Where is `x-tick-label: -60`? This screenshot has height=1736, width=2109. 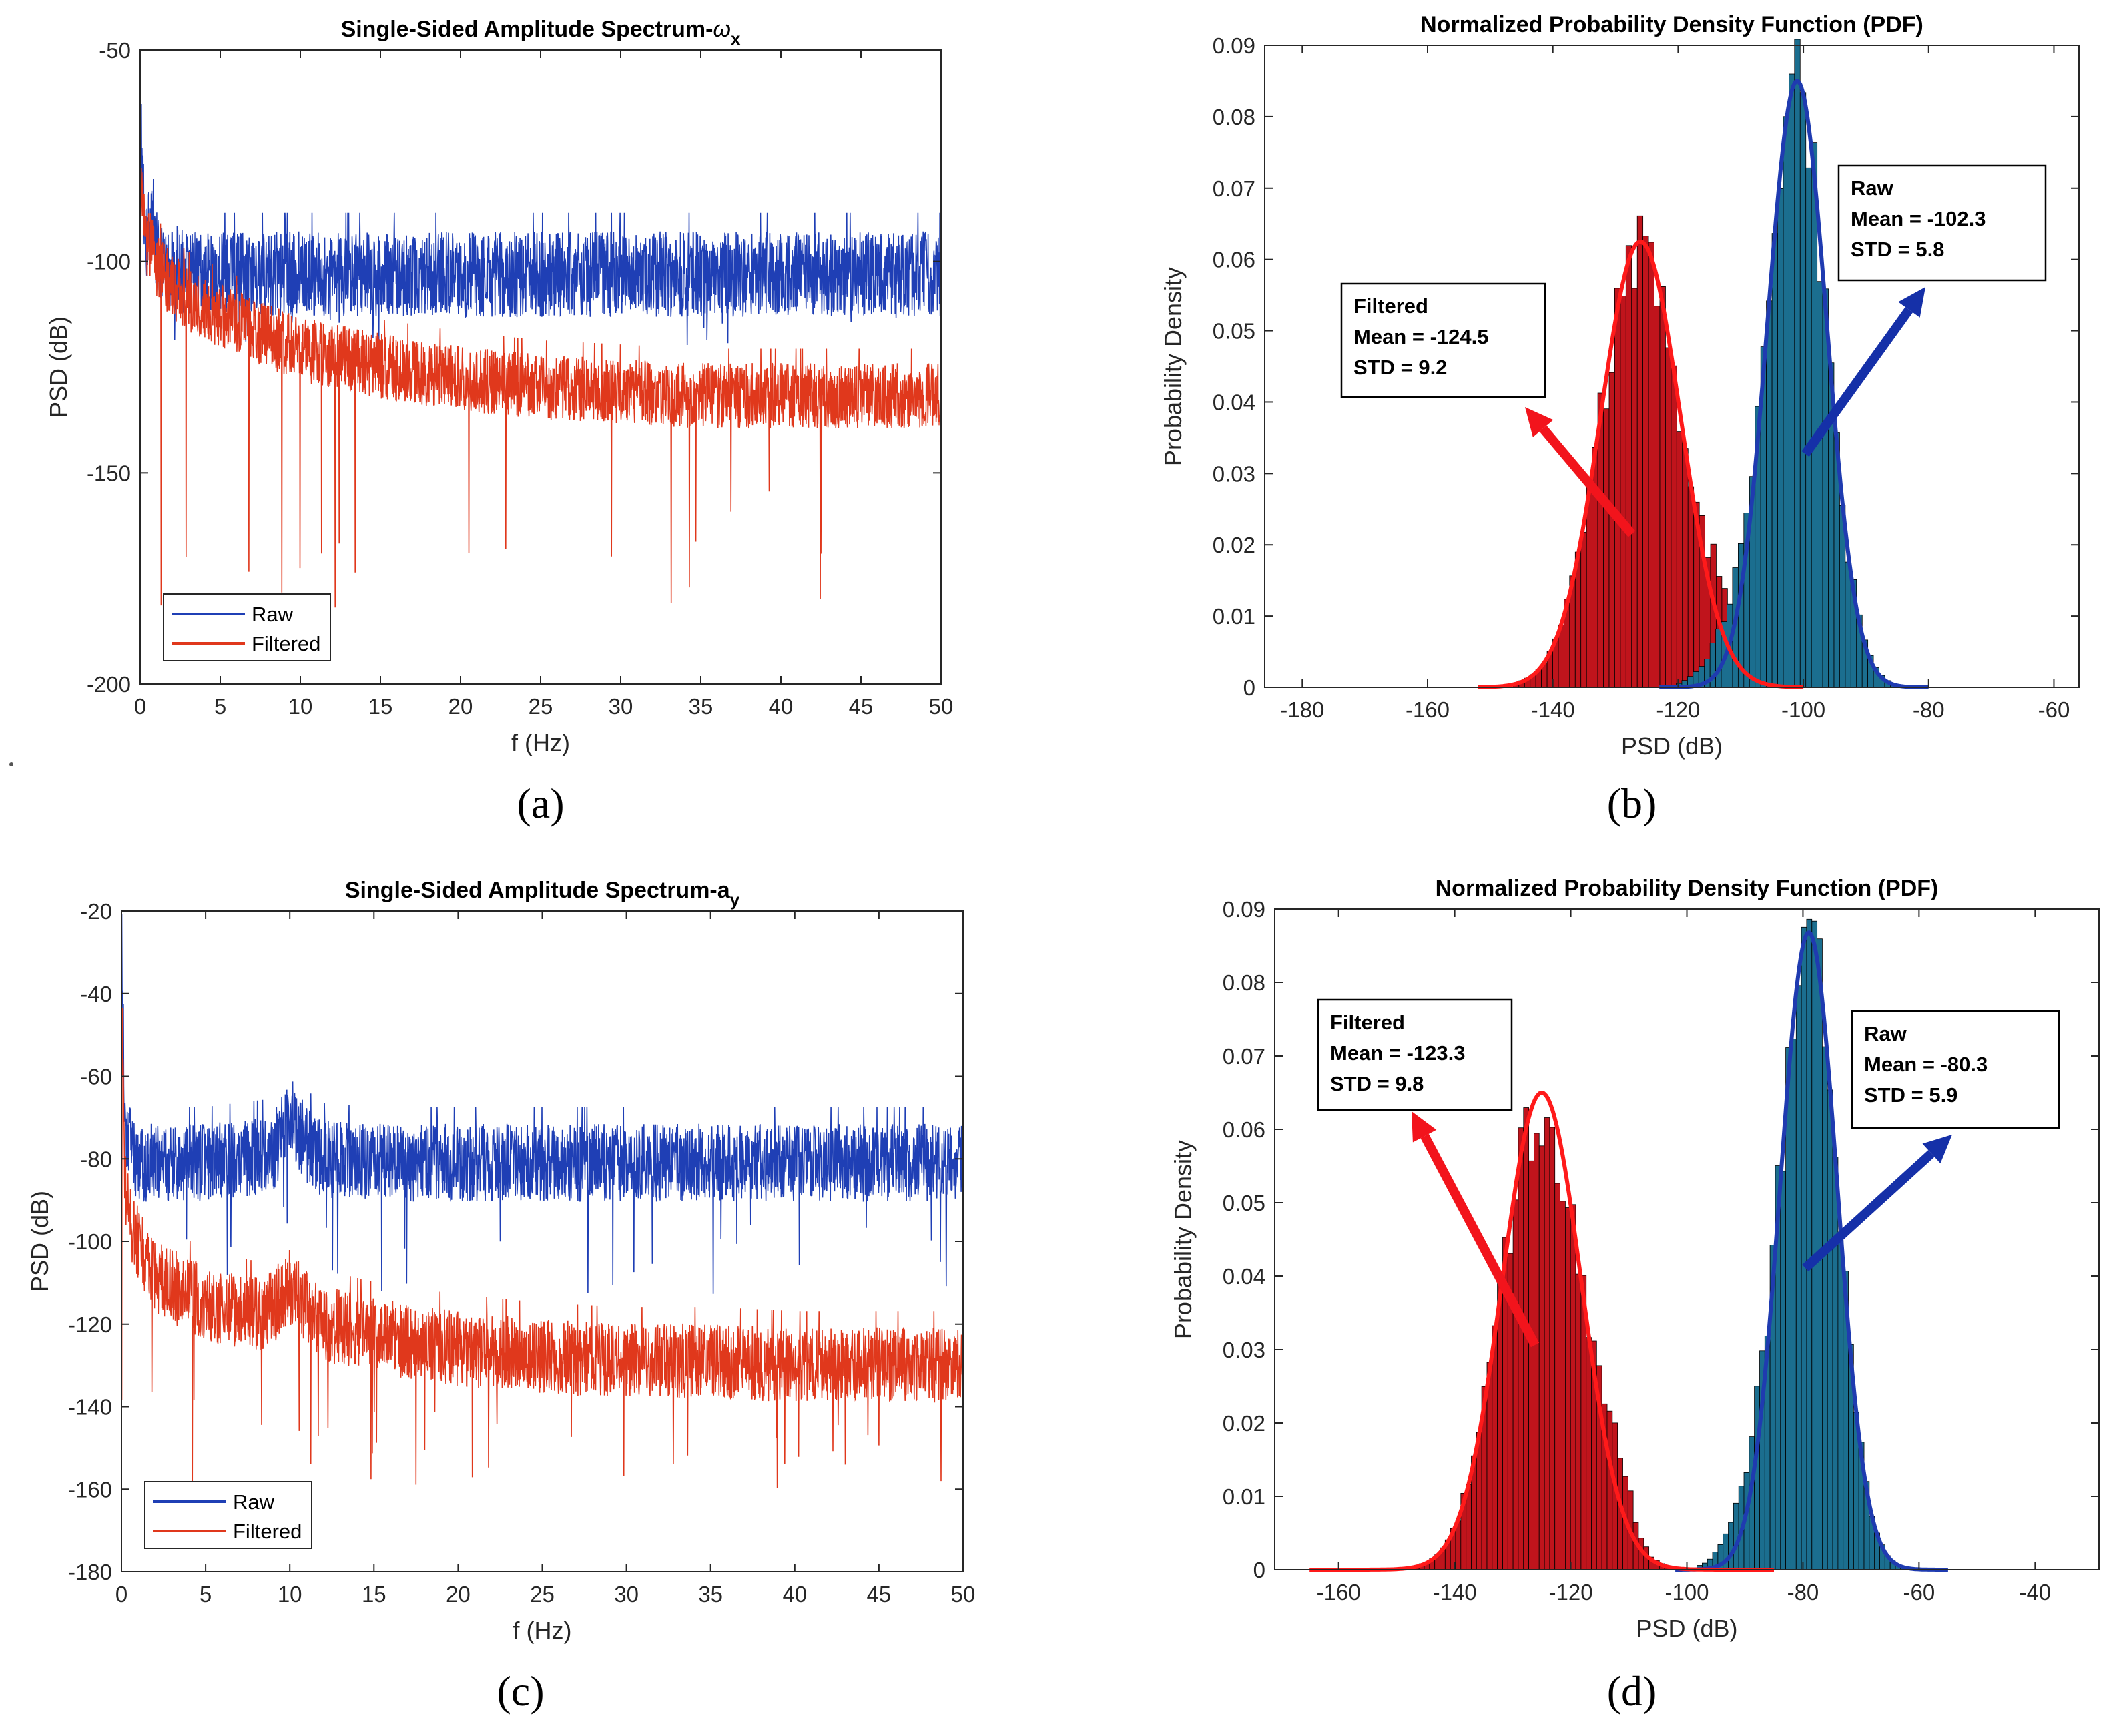
x-tick-label: -60 is located at coordinates (2054, 709).